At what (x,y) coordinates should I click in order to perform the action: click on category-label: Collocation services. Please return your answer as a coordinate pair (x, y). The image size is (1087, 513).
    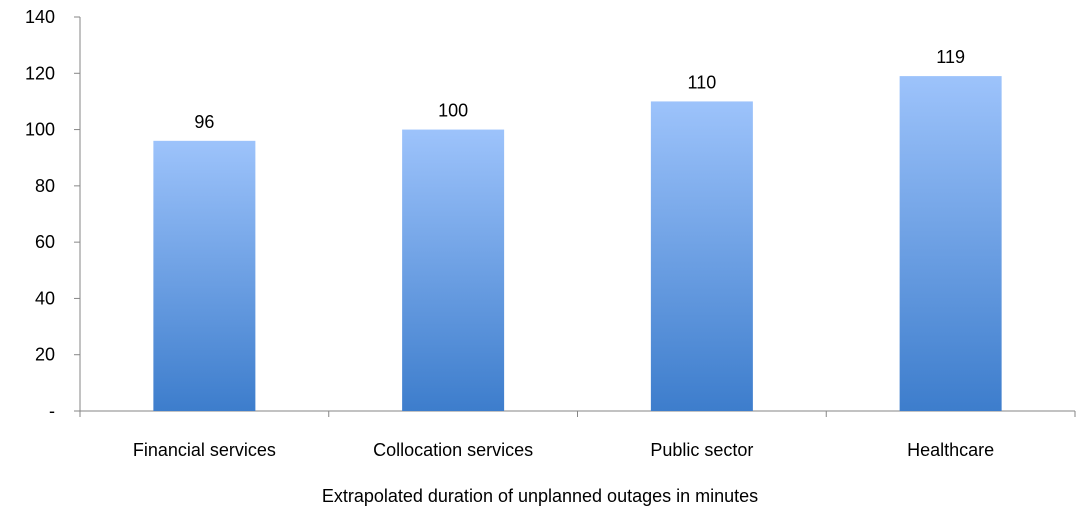
    Looking at the image, I should click on (453, 450).